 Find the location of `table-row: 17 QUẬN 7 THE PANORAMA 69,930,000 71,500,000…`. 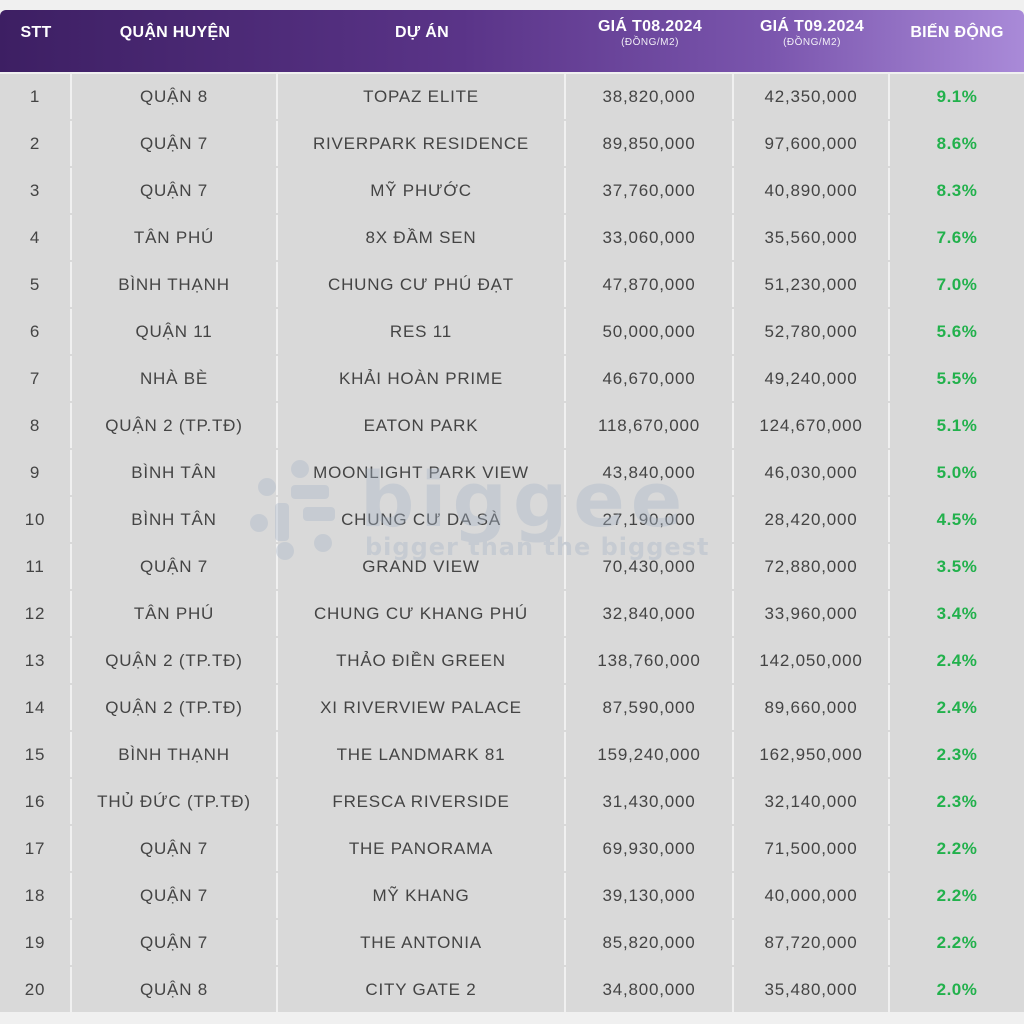

table-row: 17 QUẬN 7 THE PANORAMA 69,930,000 71,500,000… is located at coordinates (512, 848).